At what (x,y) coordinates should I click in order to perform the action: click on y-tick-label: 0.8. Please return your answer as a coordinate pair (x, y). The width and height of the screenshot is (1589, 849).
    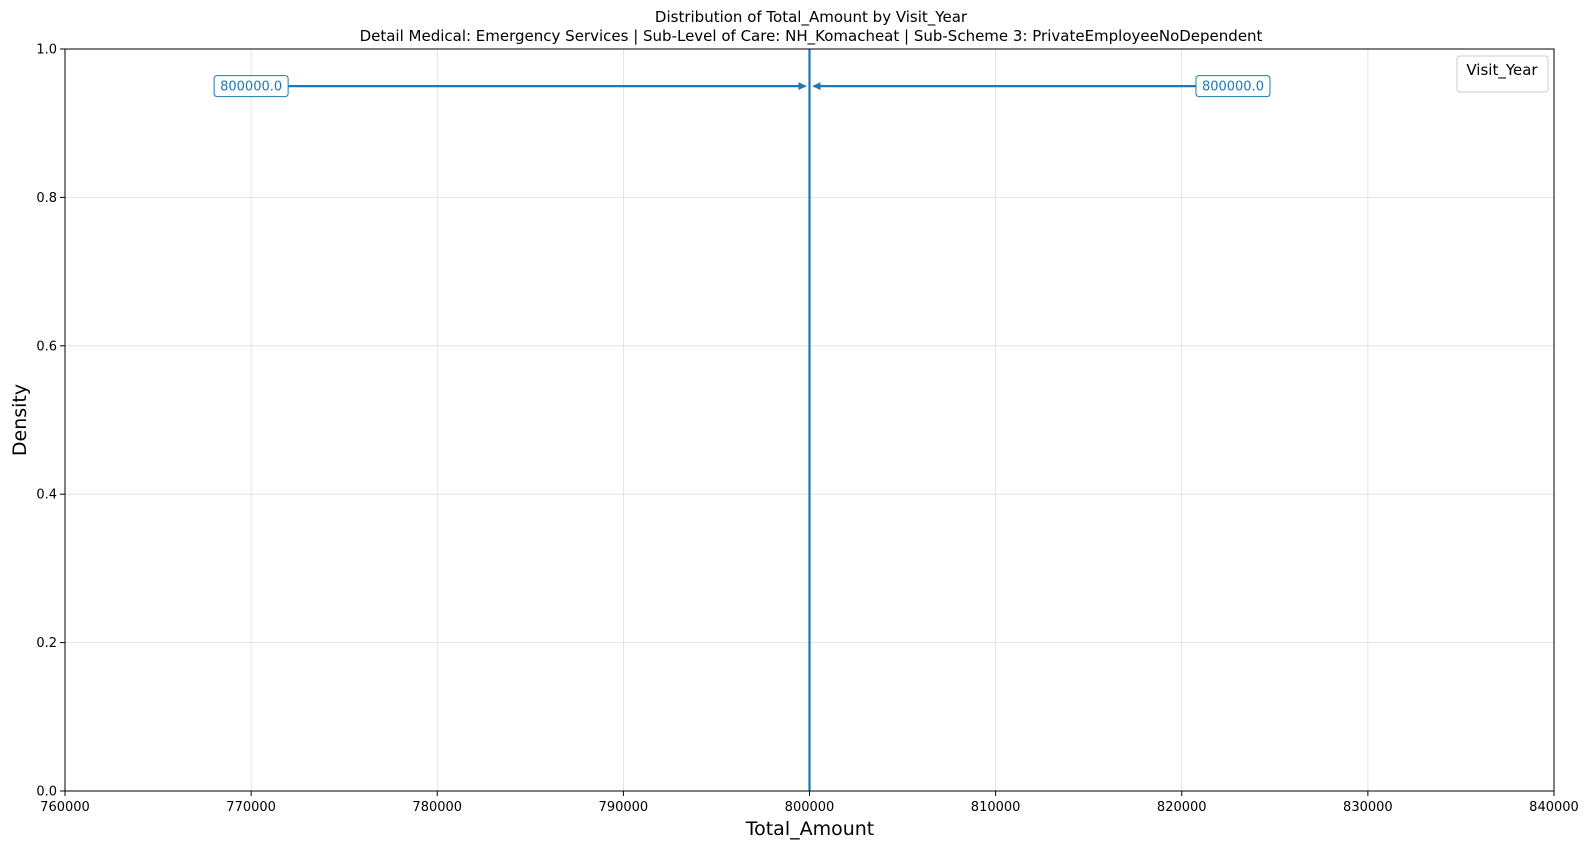
    Looking at the image, I should click on (46, 198).